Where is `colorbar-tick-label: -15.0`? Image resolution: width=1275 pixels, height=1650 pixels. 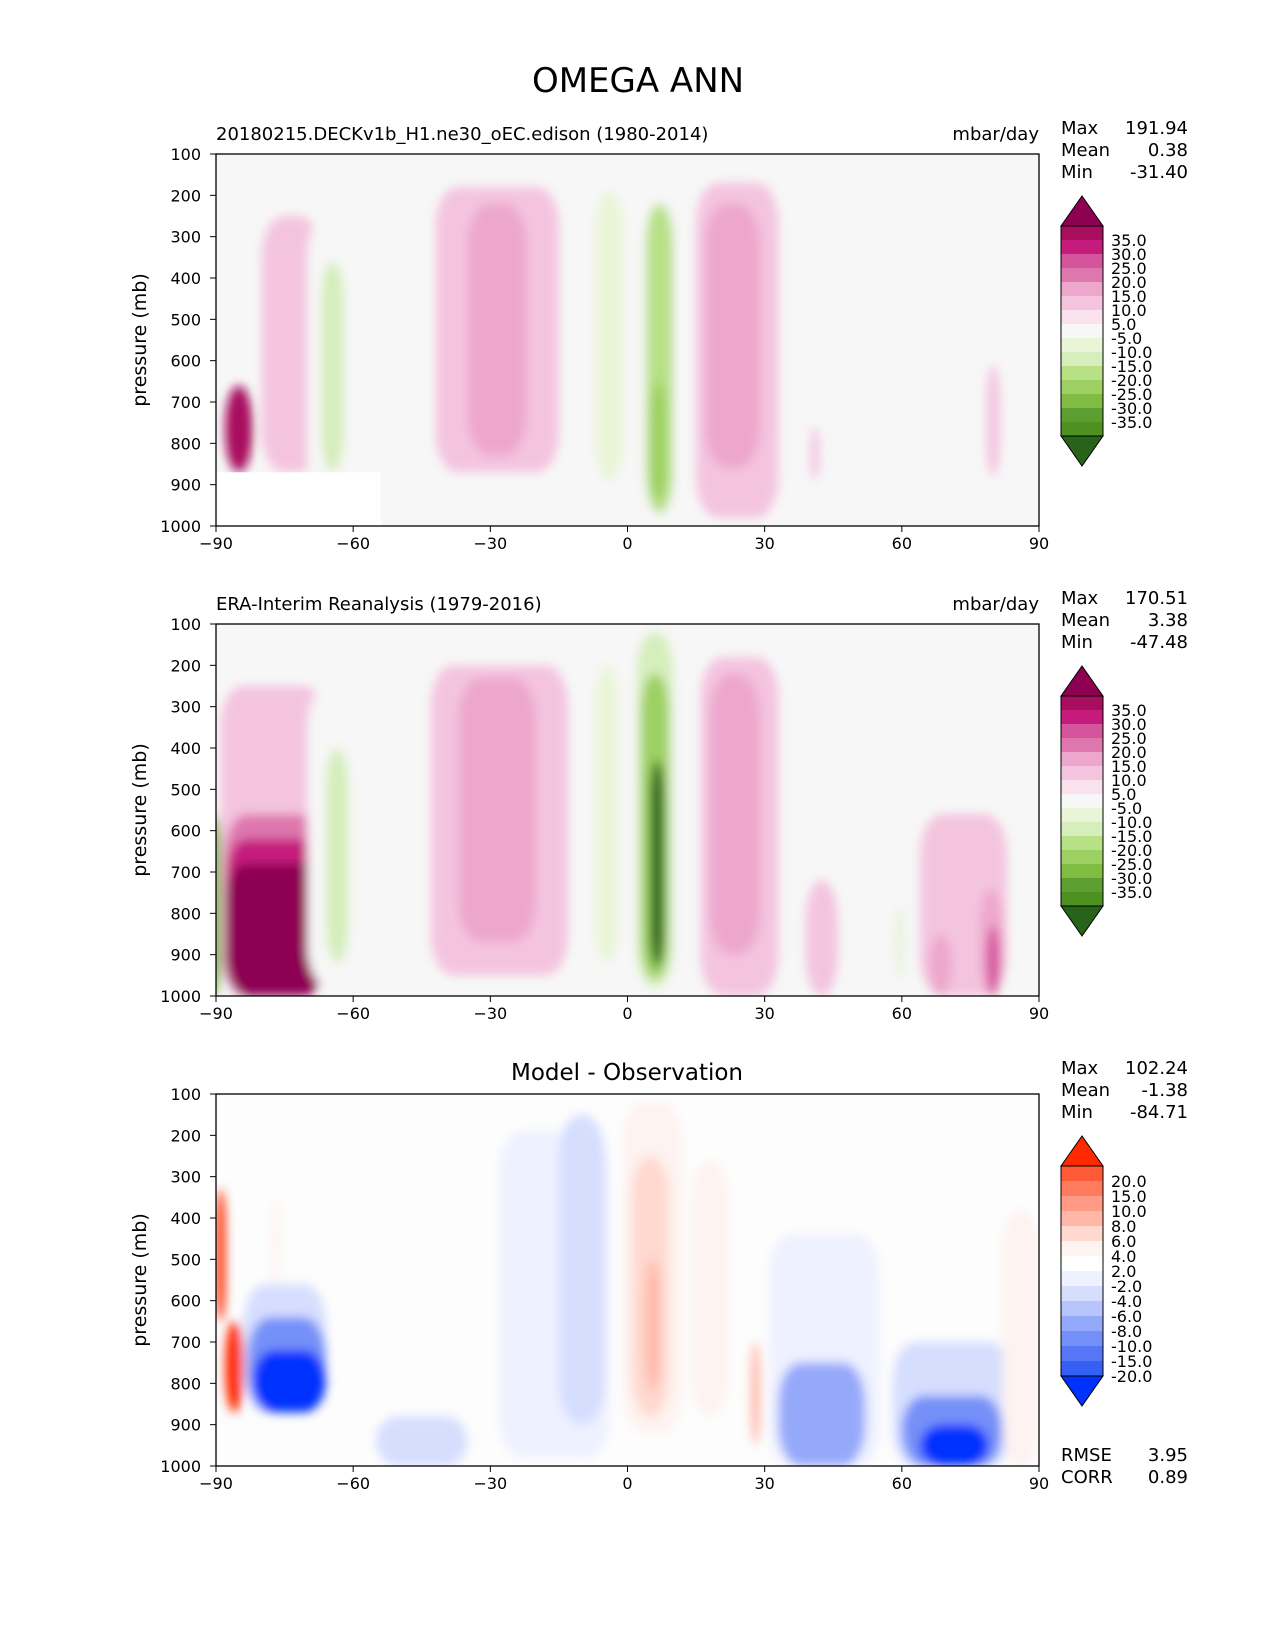 colorbar-tick-label: -15.0 is located at coordinates (1131, 836).